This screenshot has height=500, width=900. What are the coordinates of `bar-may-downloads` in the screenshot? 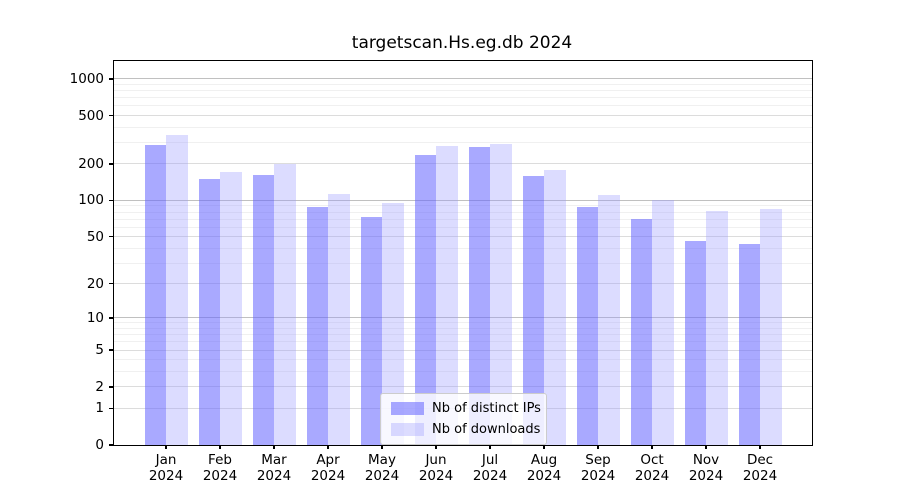 It's located at (393, 323).